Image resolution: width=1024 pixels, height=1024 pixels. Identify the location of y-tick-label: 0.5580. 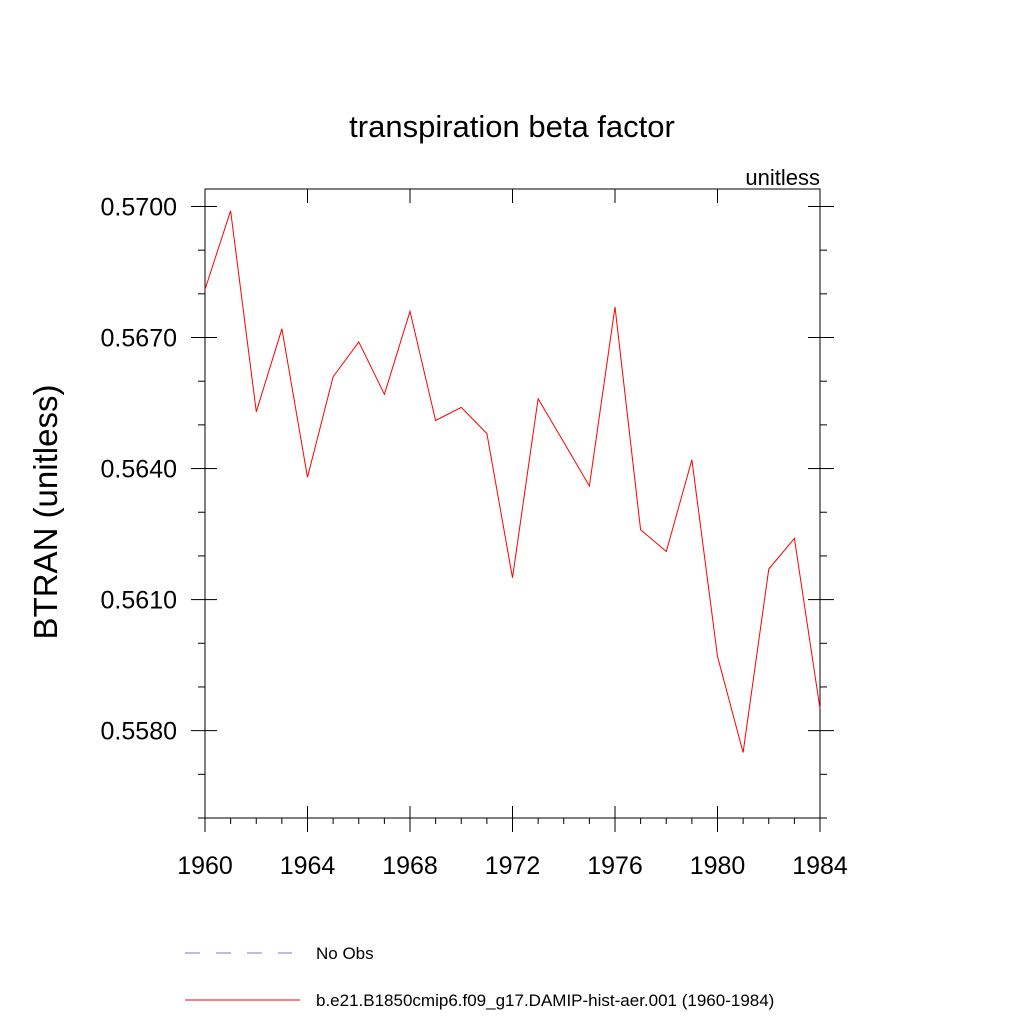
(139, 732).